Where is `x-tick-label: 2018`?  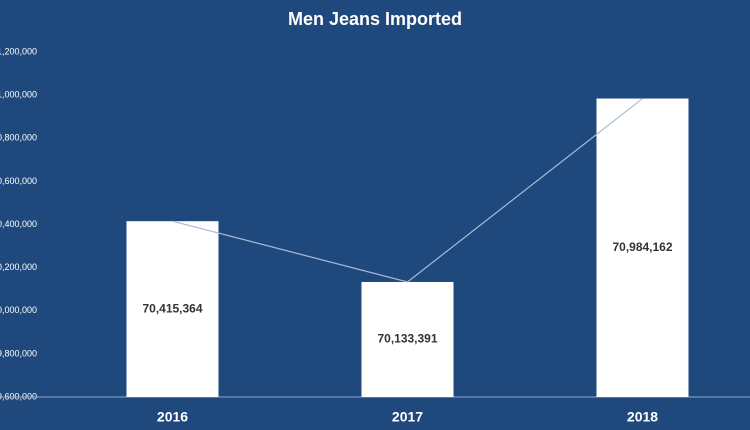
x-tick-label: 2018 is located at coordinates (642, 417).